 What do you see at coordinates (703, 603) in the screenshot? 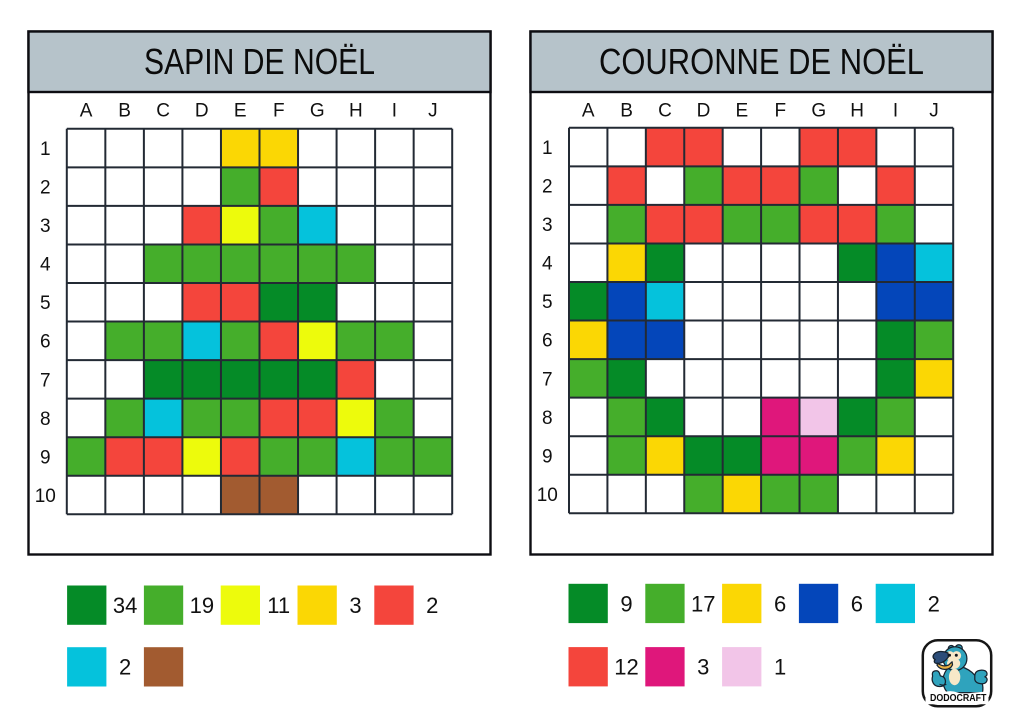
I see `svg-text: 17` at bounding box center [703, 603].